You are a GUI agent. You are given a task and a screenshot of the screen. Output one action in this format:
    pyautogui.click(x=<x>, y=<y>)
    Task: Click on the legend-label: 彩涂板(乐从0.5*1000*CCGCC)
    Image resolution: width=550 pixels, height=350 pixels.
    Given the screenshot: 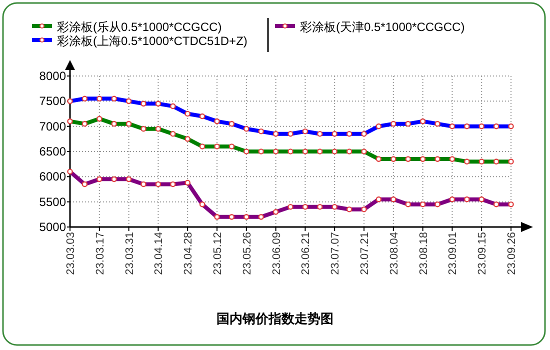 What is the action you would take?
    pyautogui.click(x=139, y=27)
    